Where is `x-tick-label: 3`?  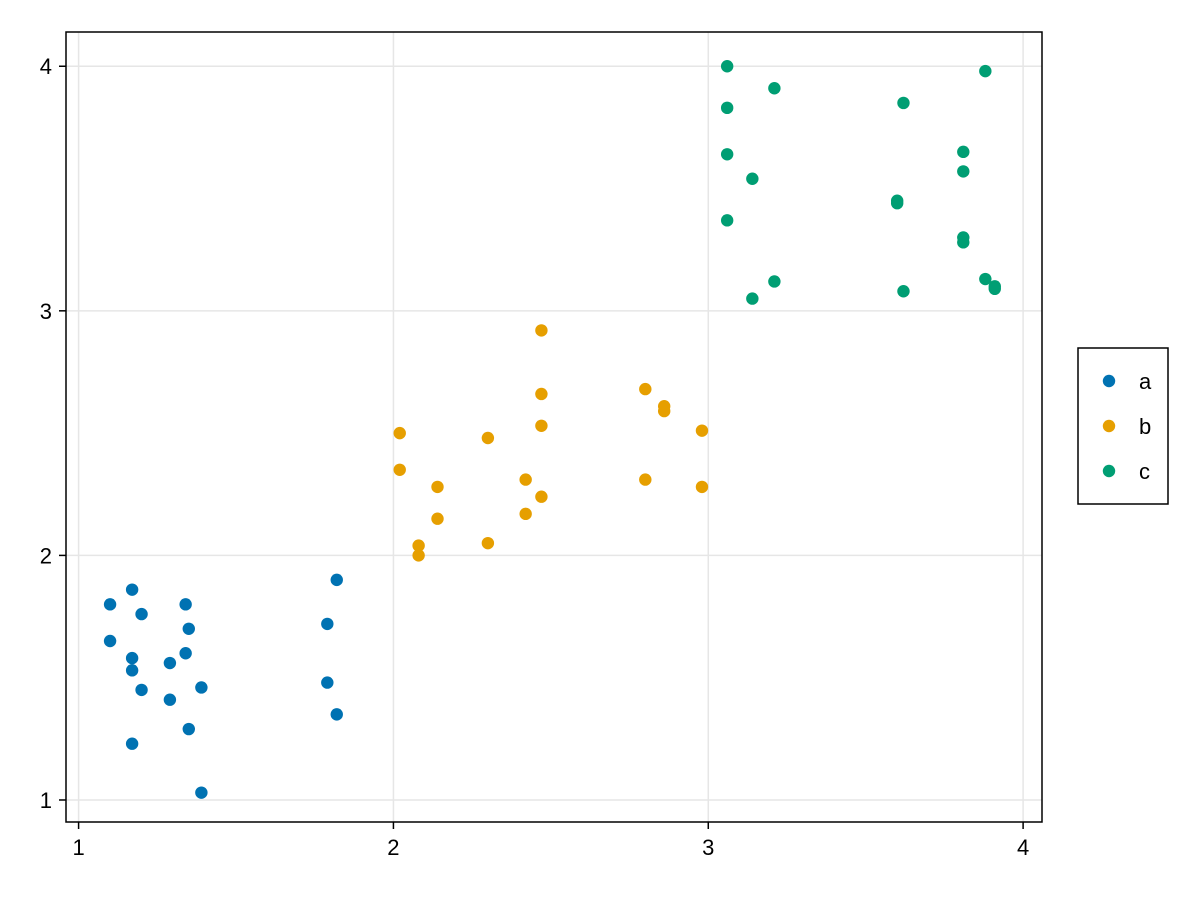
x-tick-label: 3 is located at coordinates (708, 847).